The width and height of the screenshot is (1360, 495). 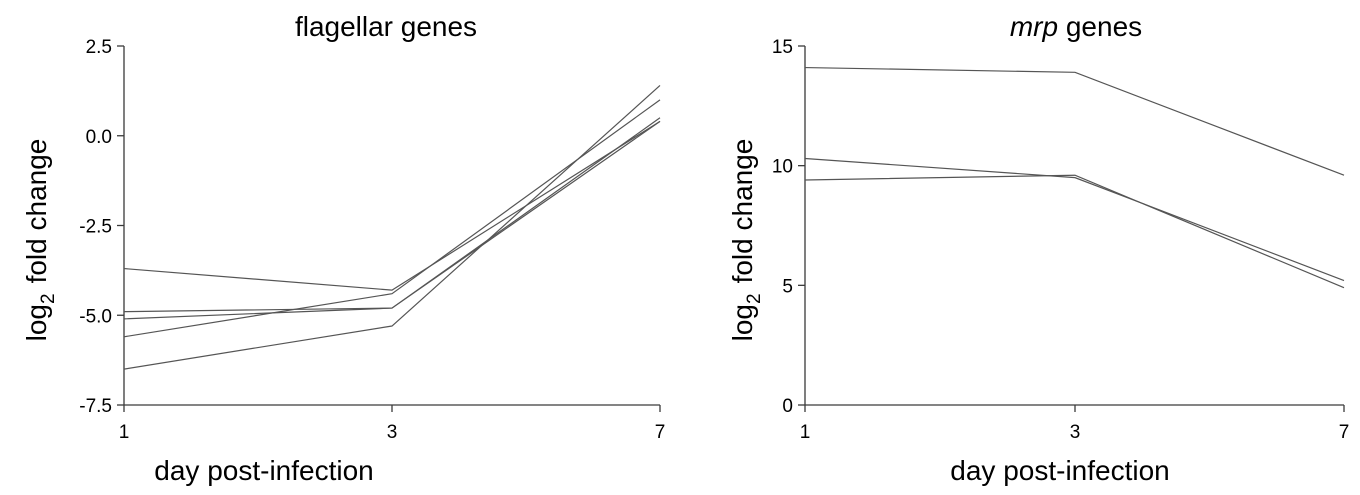 I want to click on chart-title-rest: genes, so click(x=1100, y=26).